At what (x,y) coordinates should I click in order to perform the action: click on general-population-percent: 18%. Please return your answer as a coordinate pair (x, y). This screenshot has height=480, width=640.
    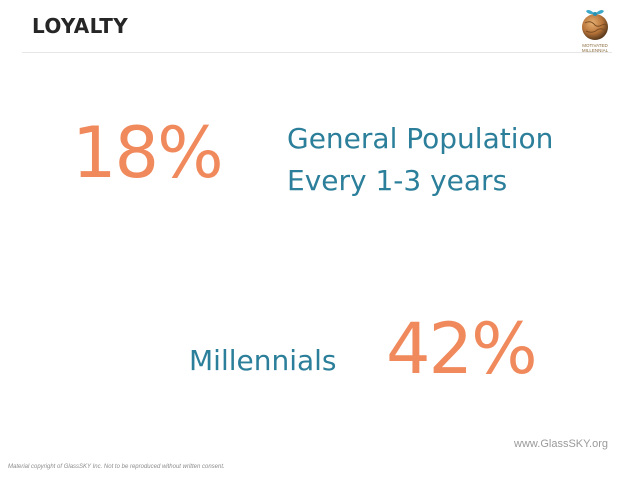
    Looking at the image, I should click on (148, 153).